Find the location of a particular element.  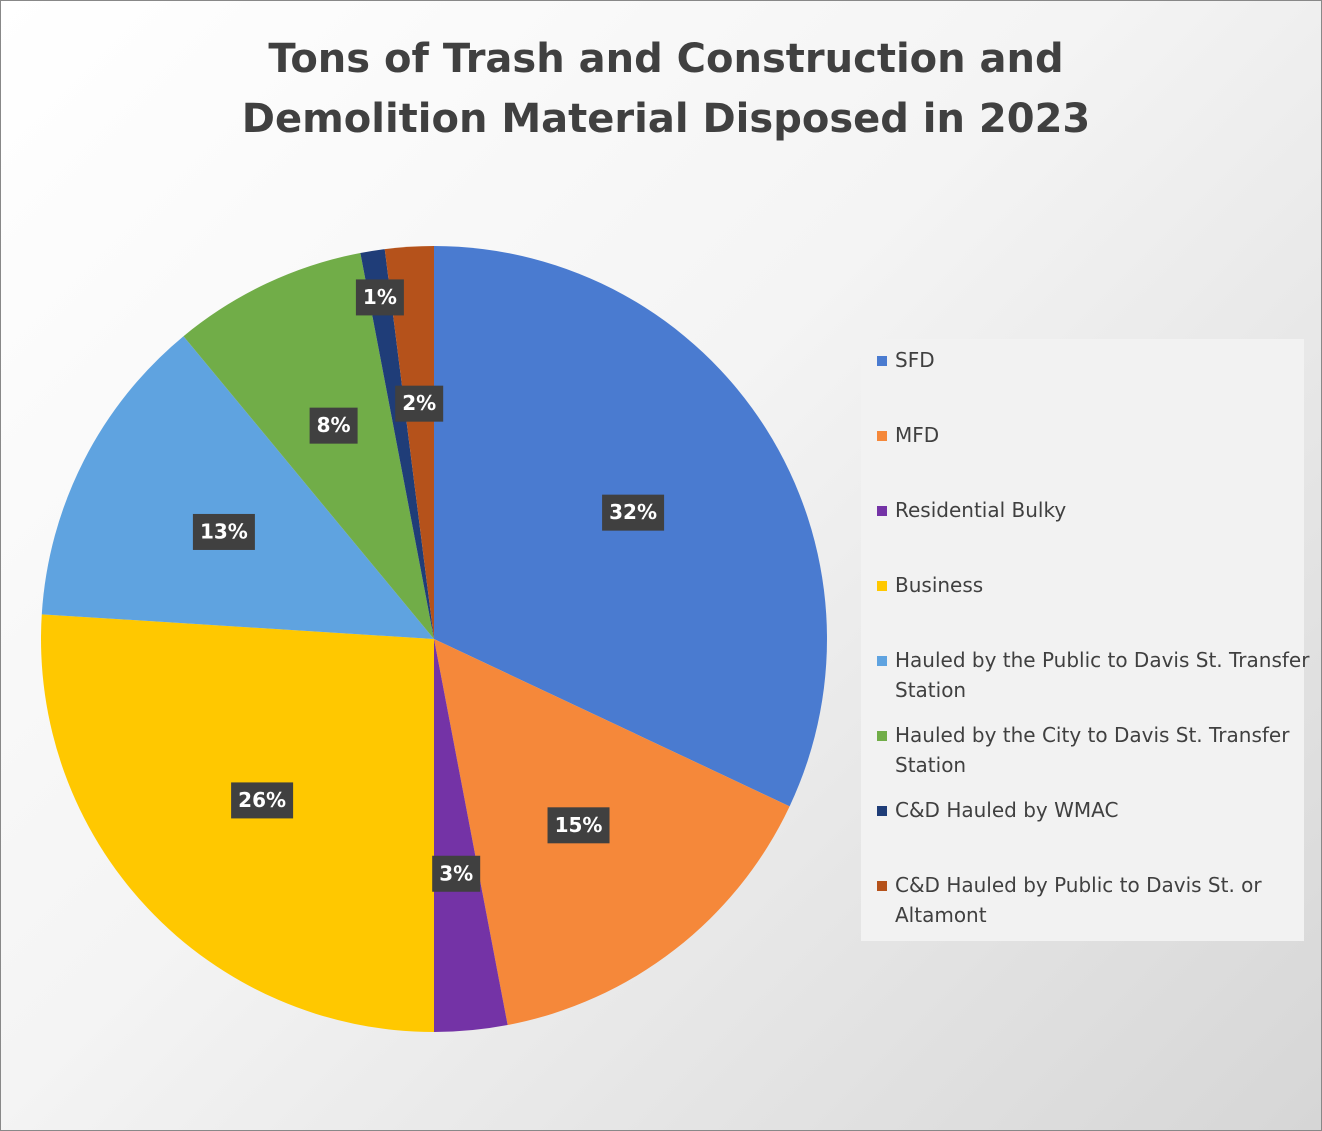

data-label: 15% is located at coordinates (579, 825).